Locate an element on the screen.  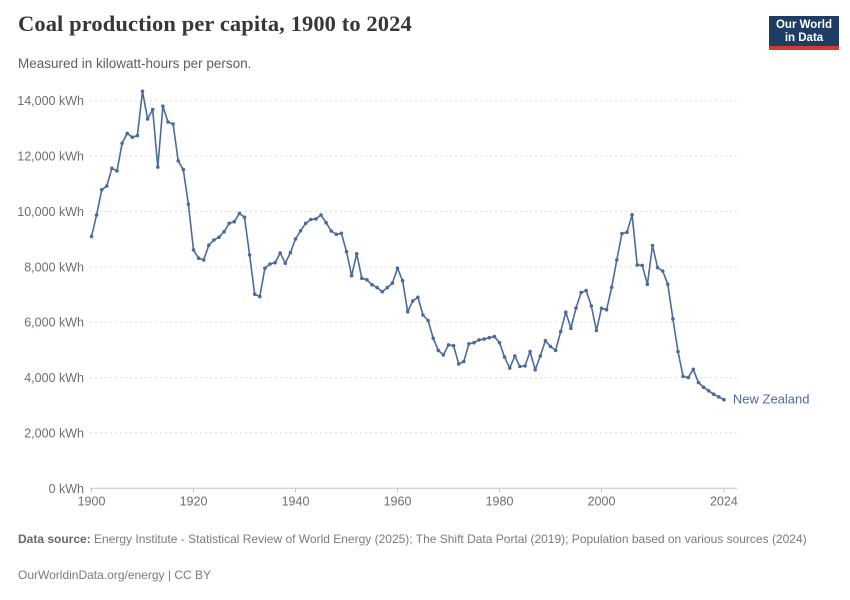
site-link: OurWorldinData.org/energy is located at coordinates (91, 575).